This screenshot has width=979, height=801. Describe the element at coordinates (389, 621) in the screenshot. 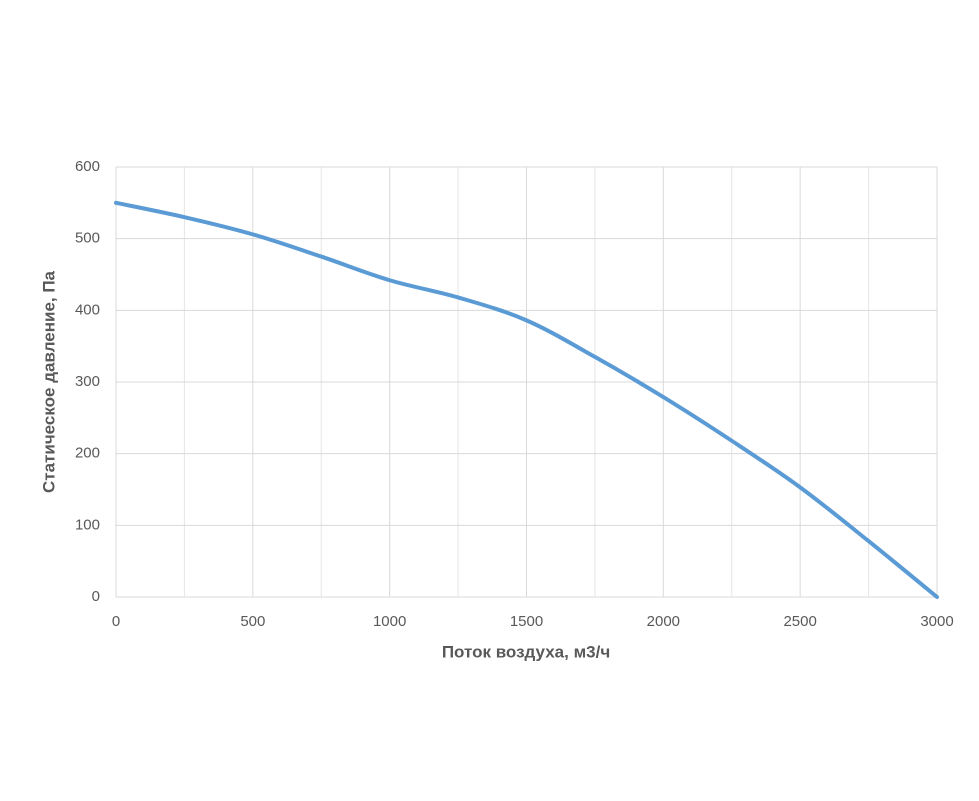

I see `x-tick-label: 1000` at that location.